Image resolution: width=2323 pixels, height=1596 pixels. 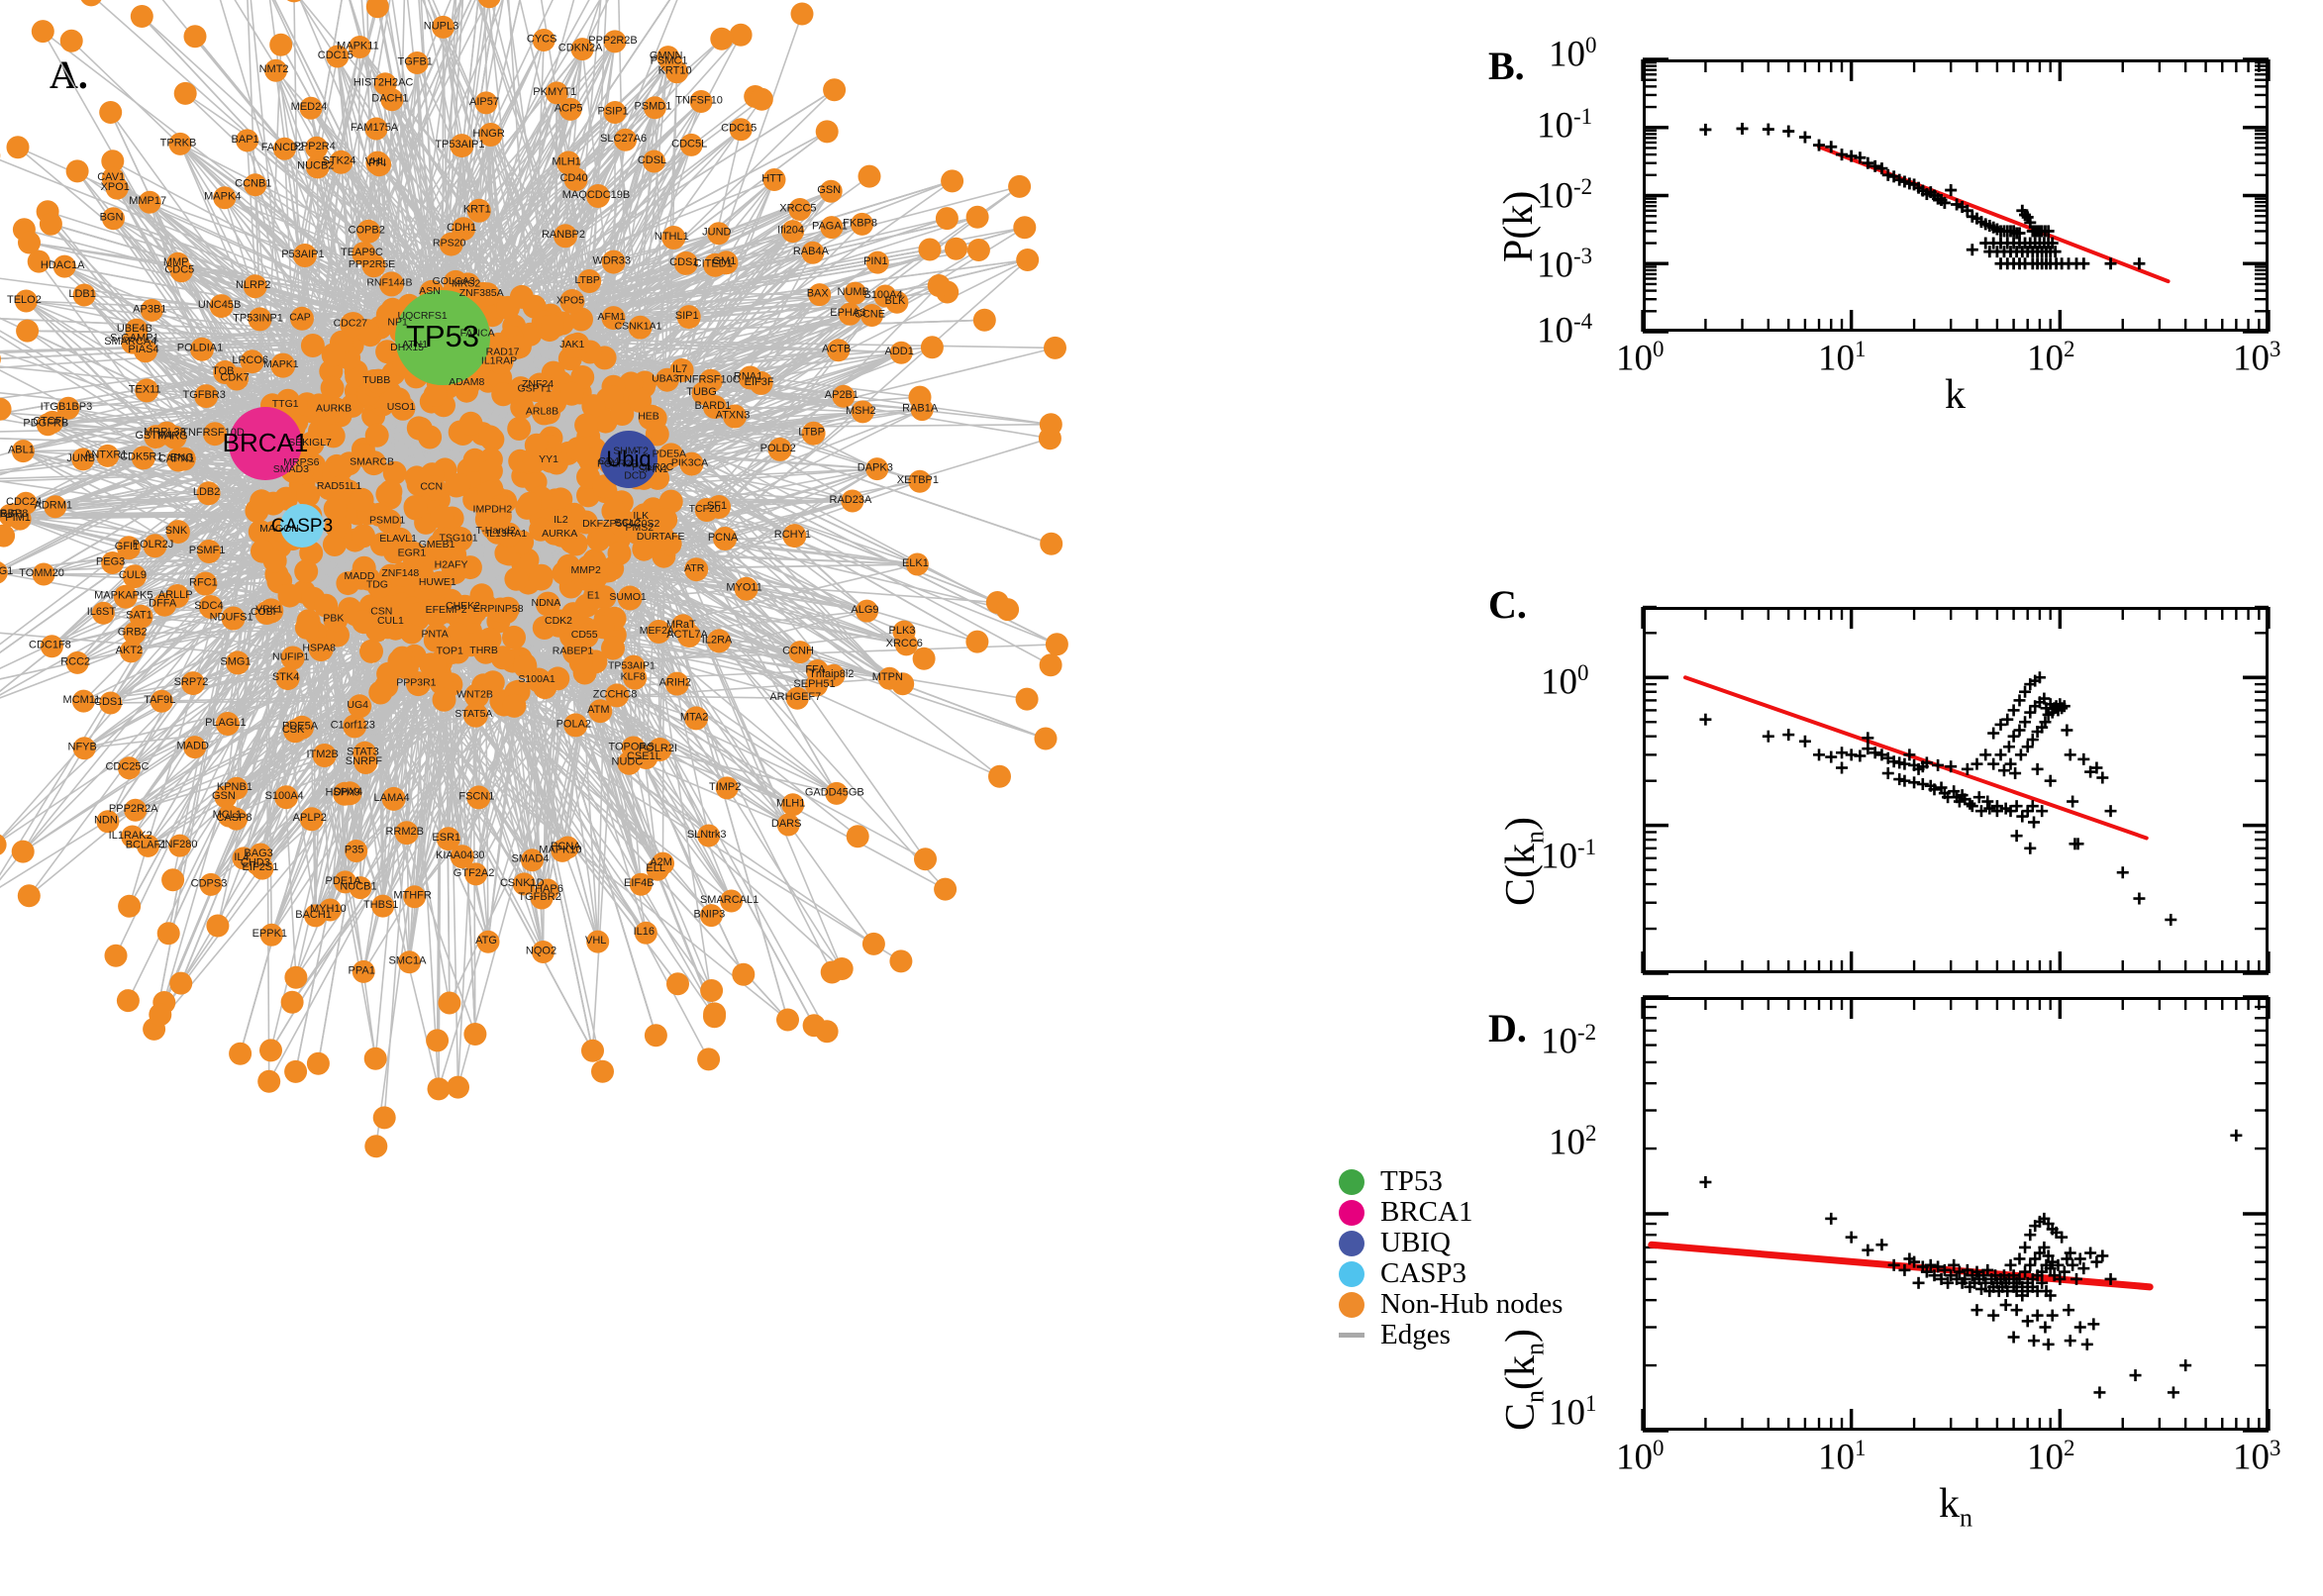 What do you see at coordinates (1351, 1273) in the screenshot?
I see `legend-swatch-casp3` at bounding box center [1351, 1273].